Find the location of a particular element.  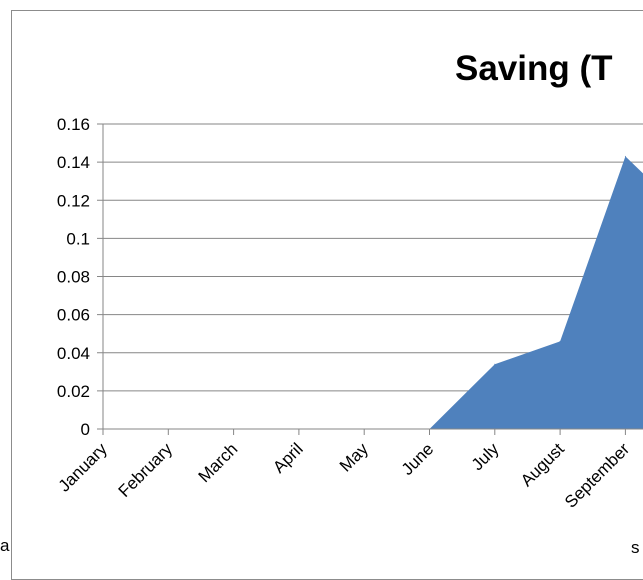

x-tick-label: May is located at coordinates (354, 457).